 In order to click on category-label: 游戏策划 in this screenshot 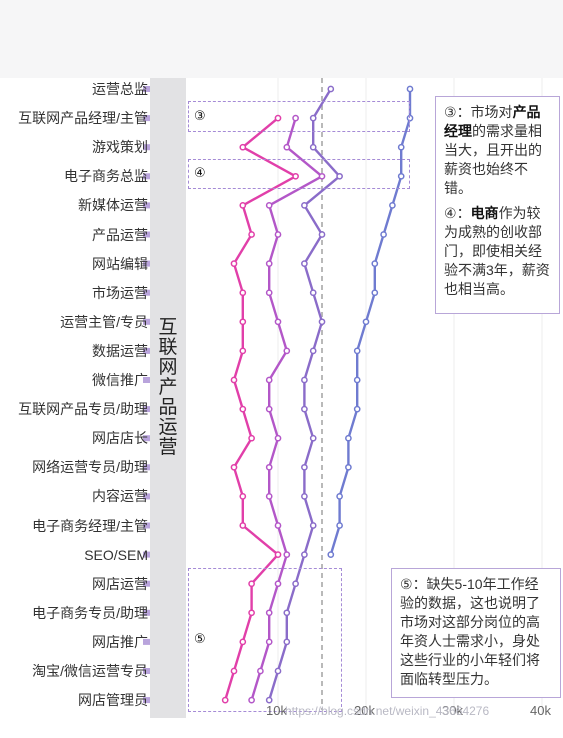, I will do `click(120, 147)`.